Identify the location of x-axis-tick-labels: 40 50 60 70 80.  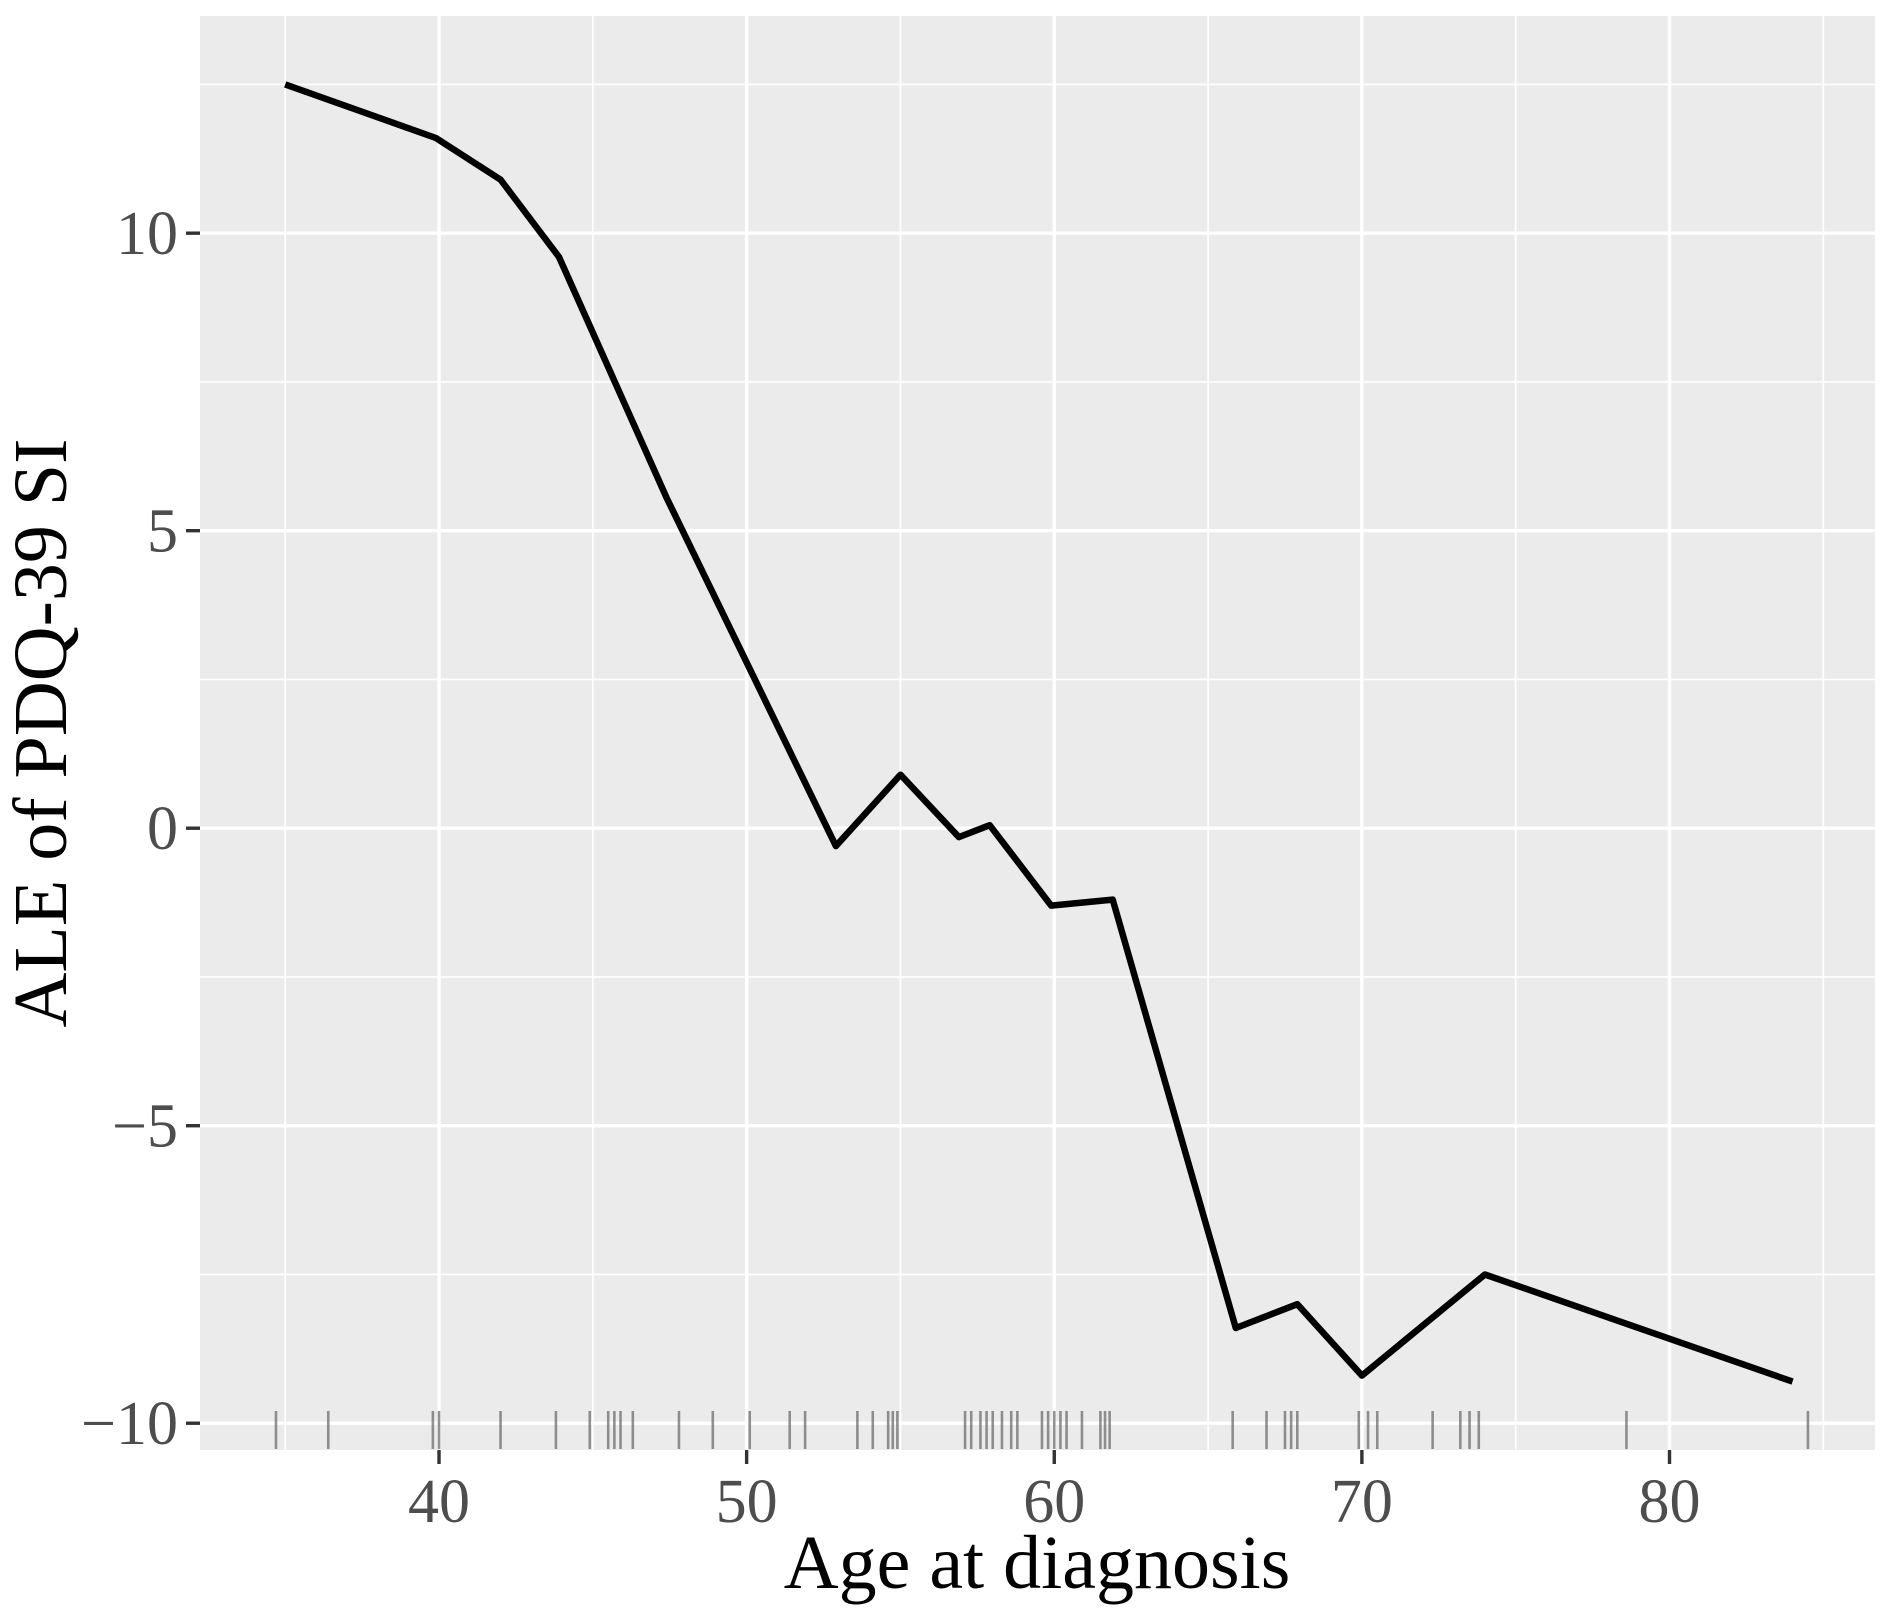
(1054, 1502).